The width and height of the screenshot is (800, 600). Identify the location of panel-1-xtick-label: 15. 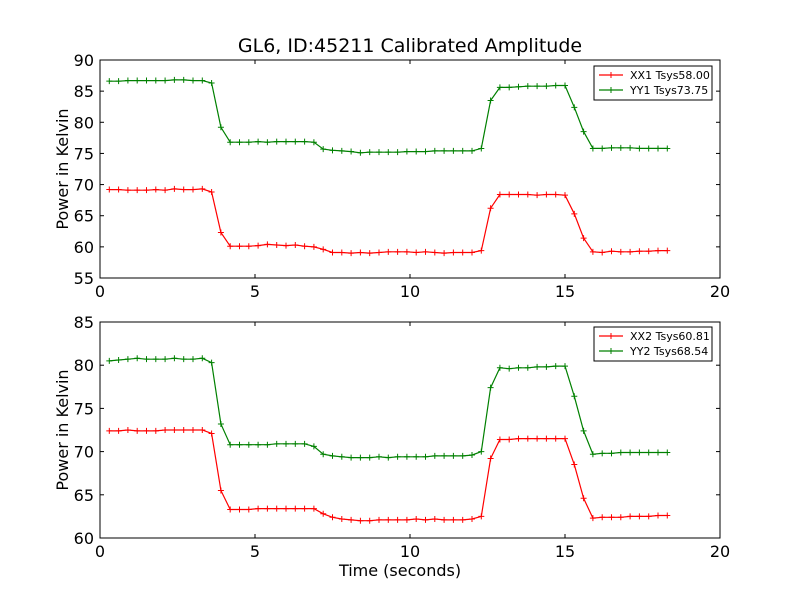
(565, 291).